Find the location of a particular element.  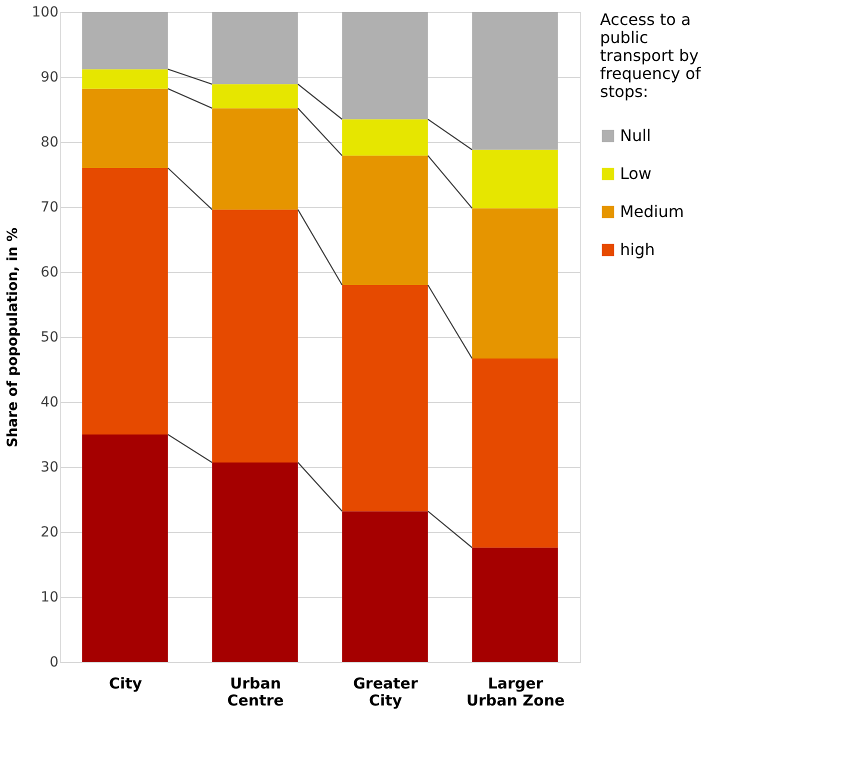

y-tick-label: 40 is located at coordinates (49, 402).